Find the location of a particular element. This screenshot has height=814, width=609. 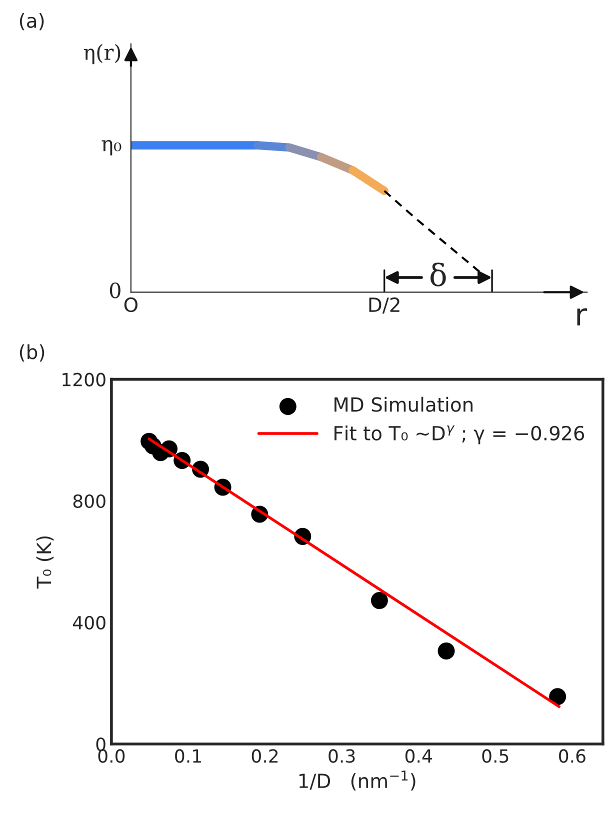

chart-title: (b) is located at coordinates (32, 353).